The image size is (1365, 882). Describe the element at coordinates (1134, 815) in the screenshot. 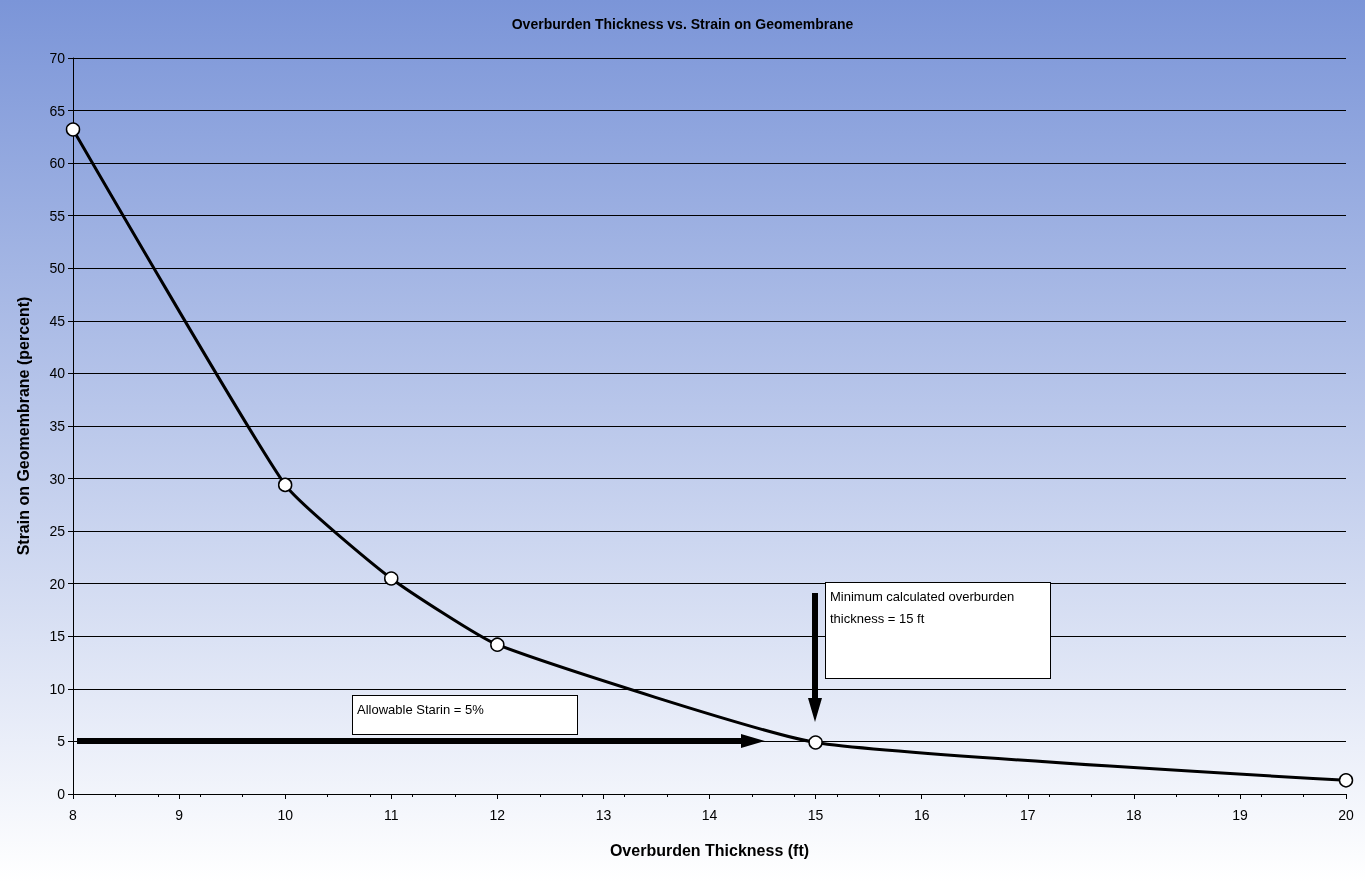

I see `x-tick-label: 18` at that location.